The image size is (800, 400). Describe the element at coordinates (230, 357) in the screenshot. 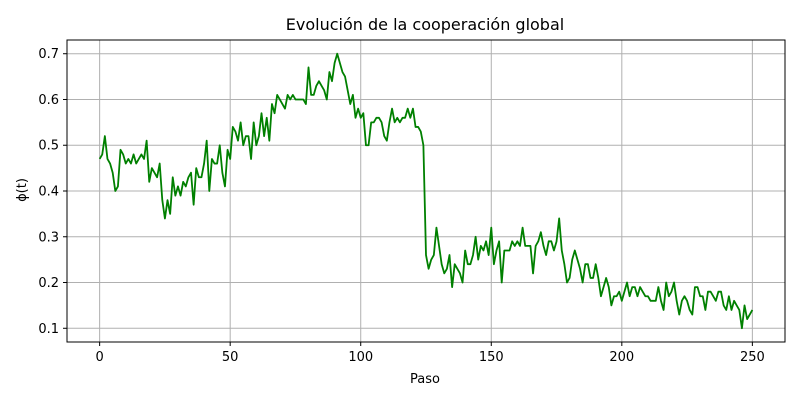

I see `x-tick-label: 50` at that location.